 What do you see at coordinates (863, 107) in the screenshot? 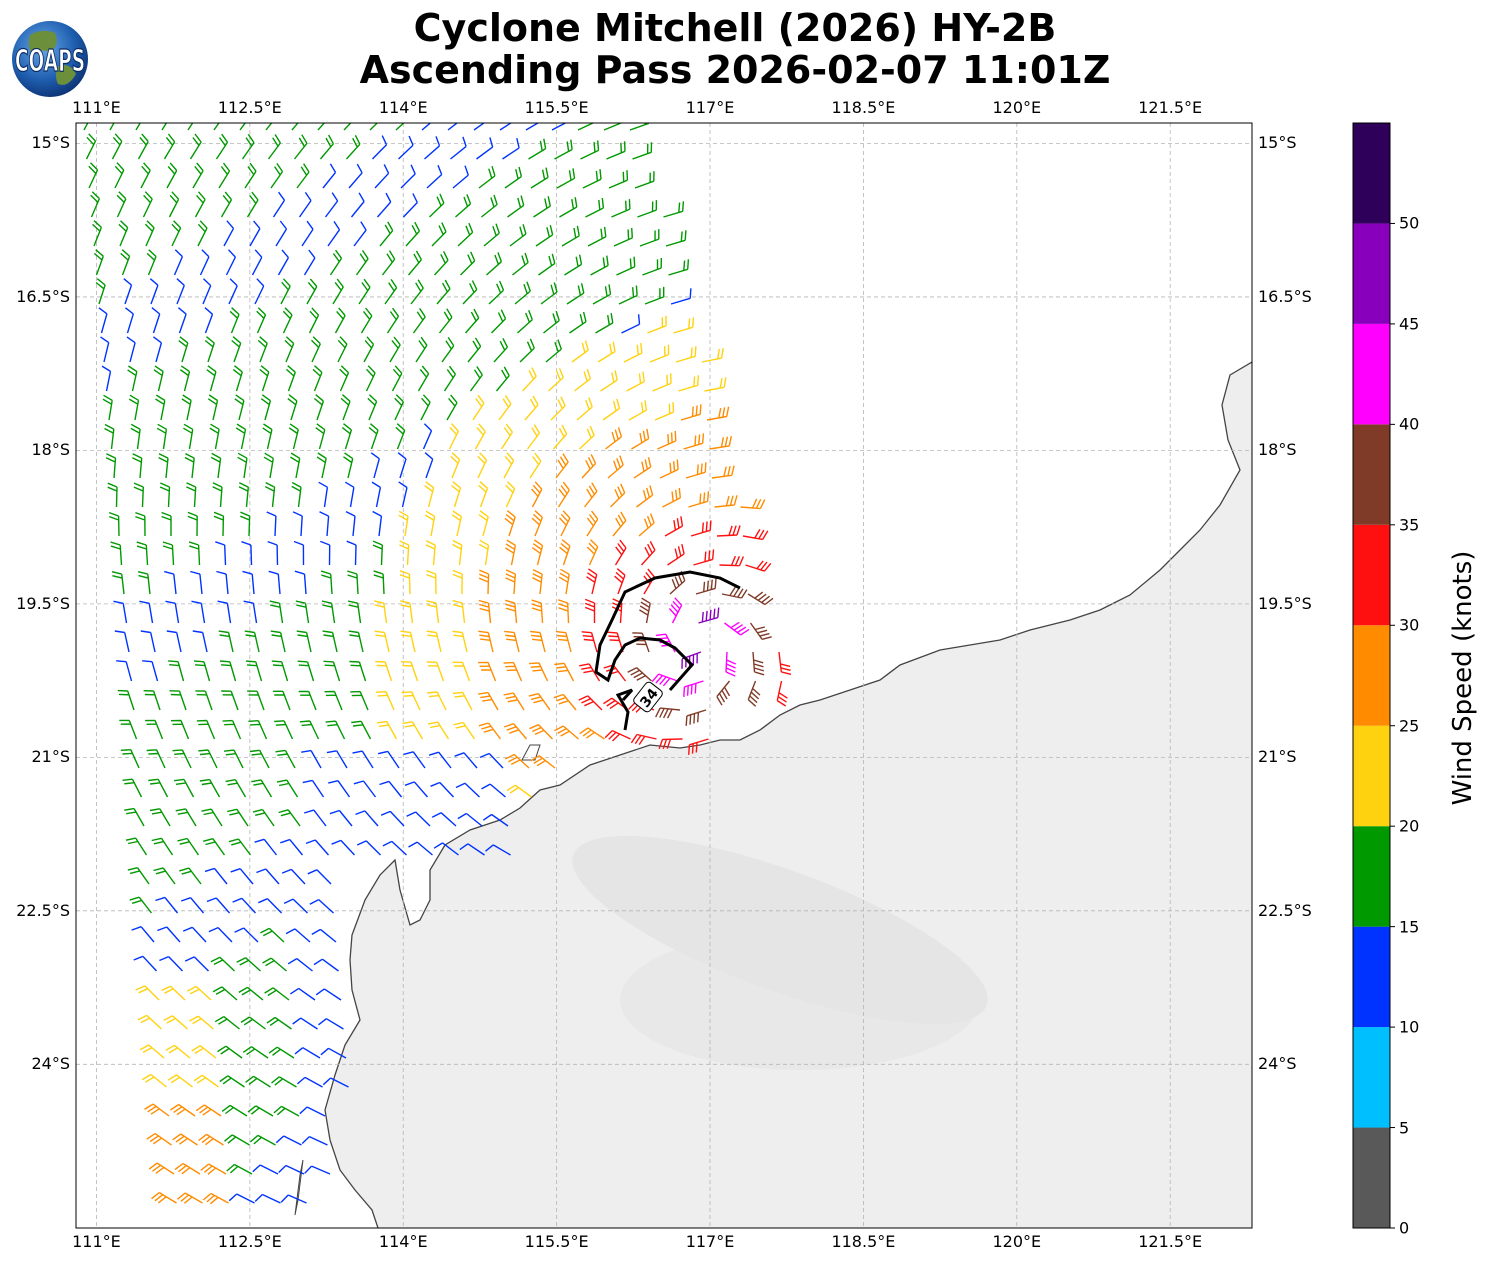
I see `lon-tick-label-top: 118.5°E` at bounding box center [863, 107].